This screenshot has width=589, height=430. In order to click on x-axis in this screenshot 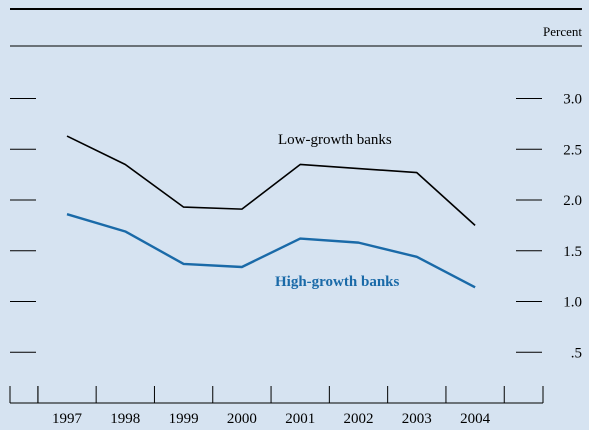, I will do `click(276, 395)`.